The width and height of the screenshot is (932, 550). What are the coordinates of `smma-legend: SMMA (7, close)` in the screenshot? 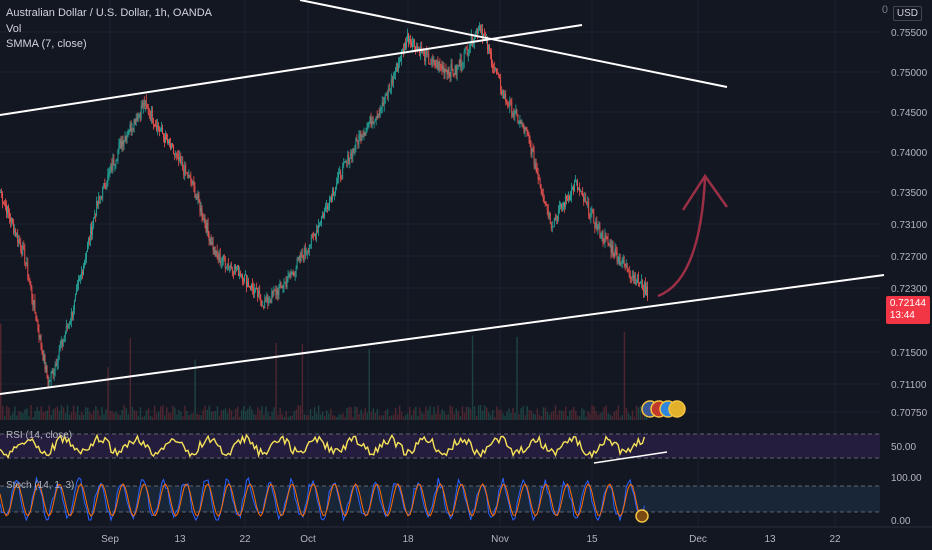 It's located at (46, 44).